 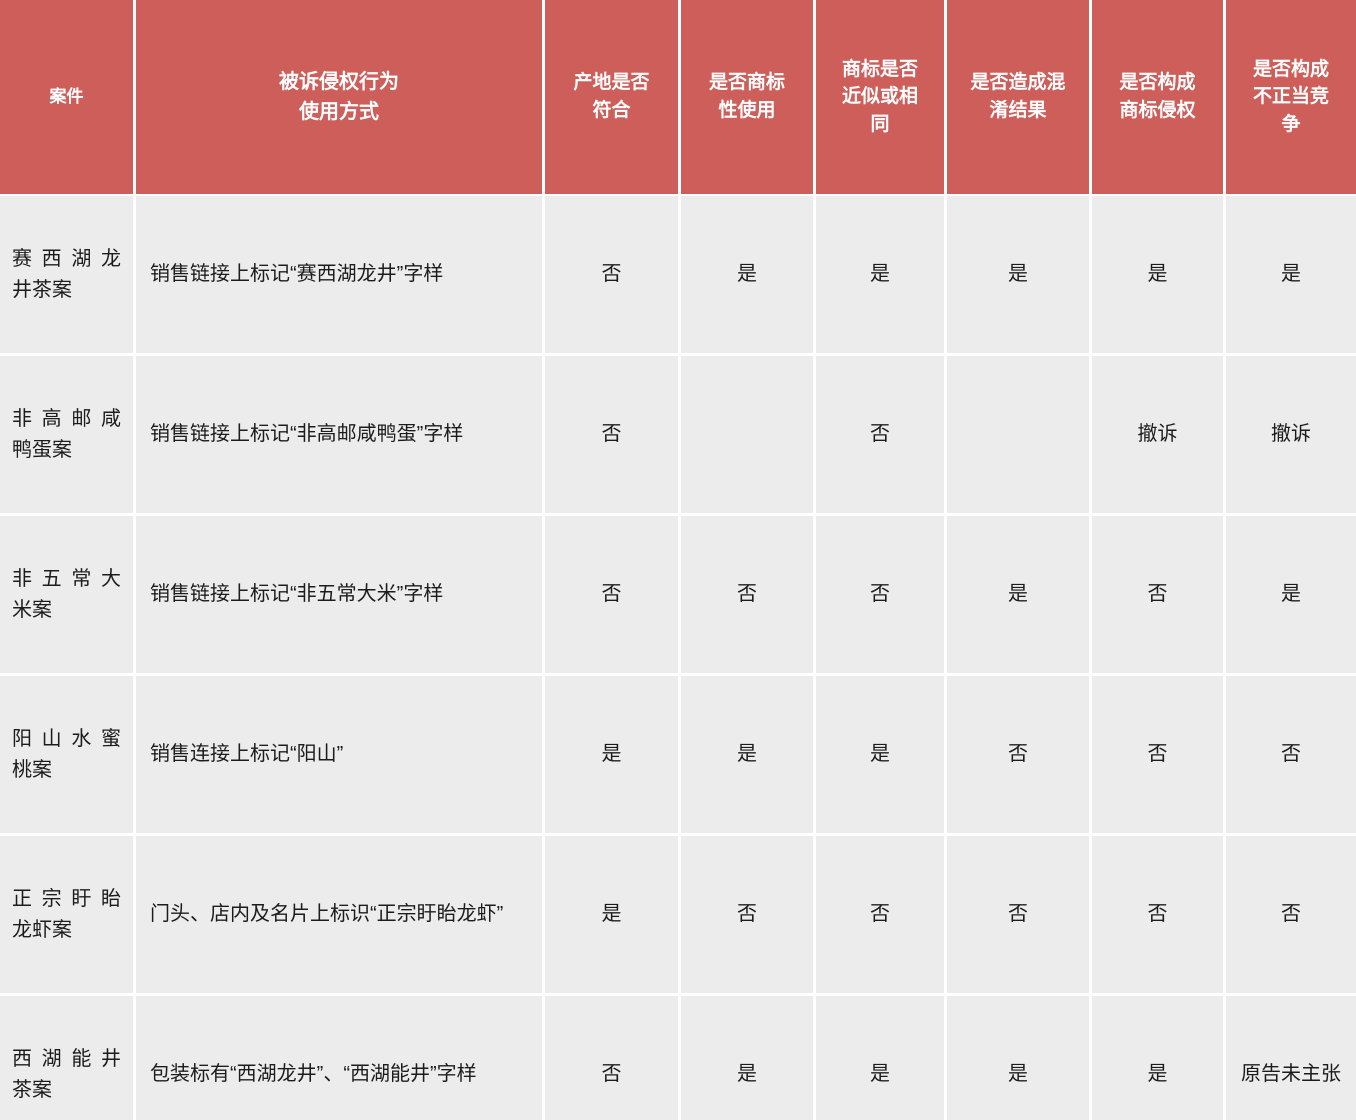 What do you see at coordinates (340, 1058) in the screenshot?
I see `cell-infringing-act: 包装标有“西湖龙井”、“西湖能井”字样` at bounding box center [340, 1058].